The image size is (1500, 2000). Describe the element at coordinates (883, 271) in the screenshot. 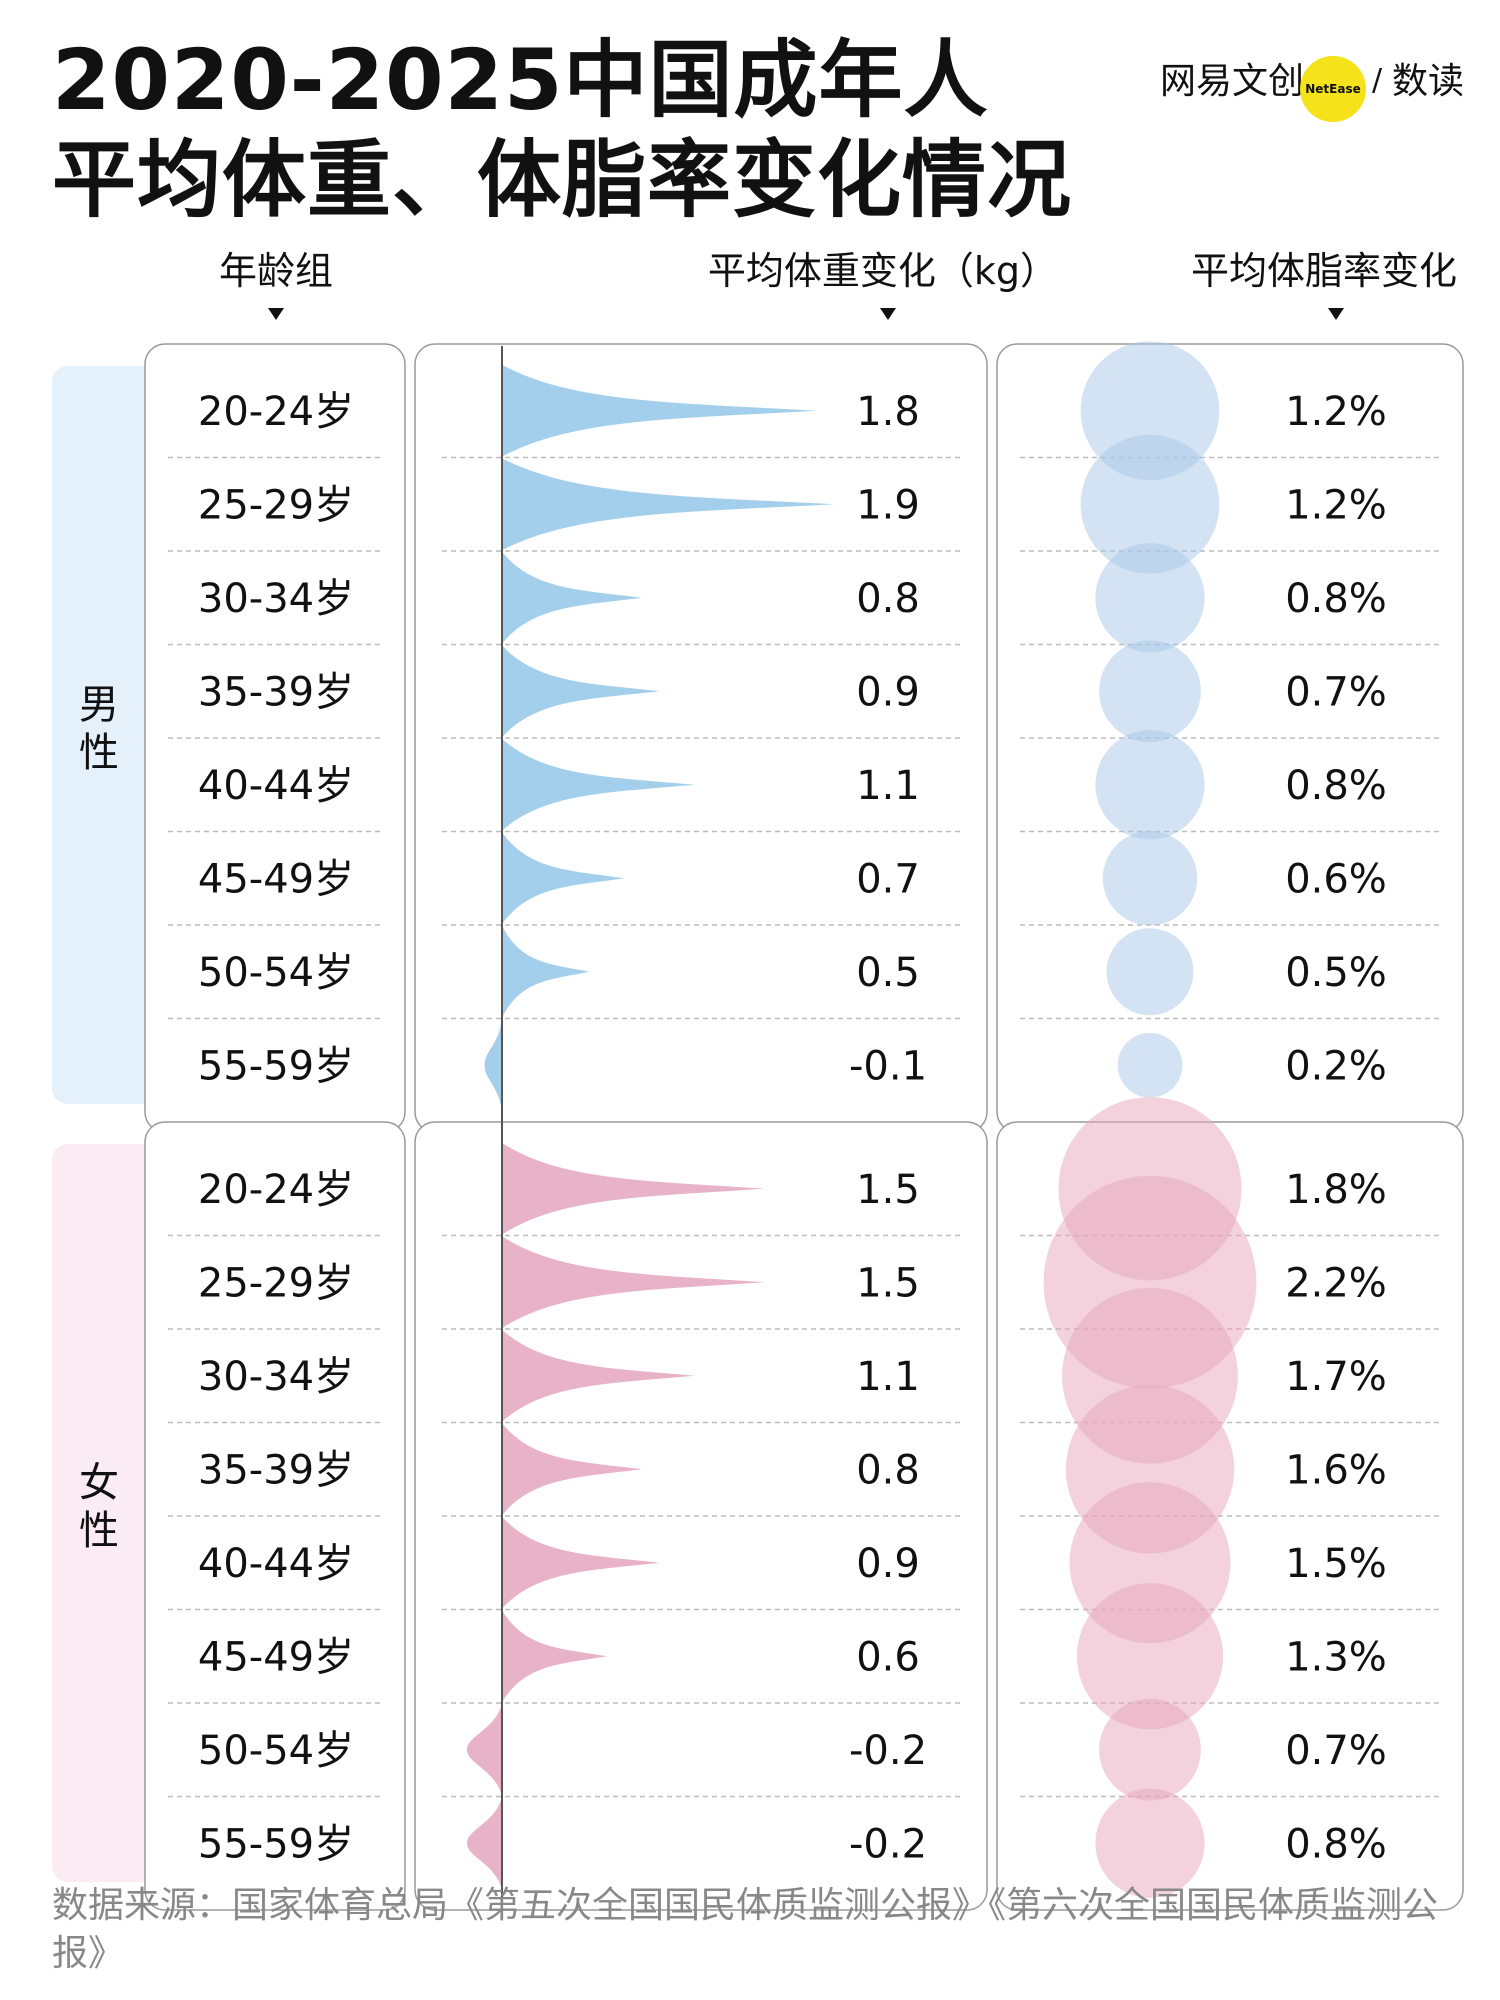

I see `weight-column-header: 平均体重变化（kg）` at that location.